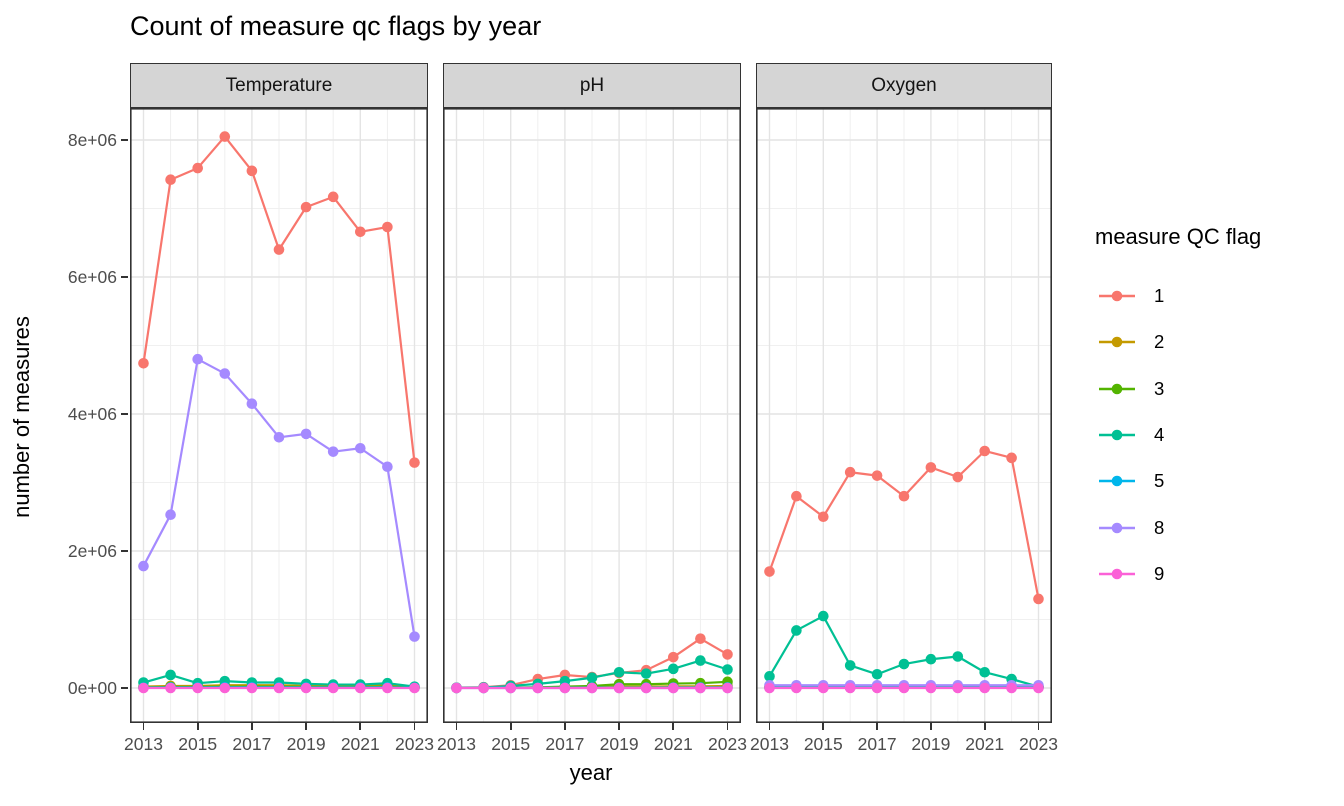 Image resolution: width=1344 pixels, height=806 pixels. I want to click on legend-entry-label: 9, so click(1159, 573).